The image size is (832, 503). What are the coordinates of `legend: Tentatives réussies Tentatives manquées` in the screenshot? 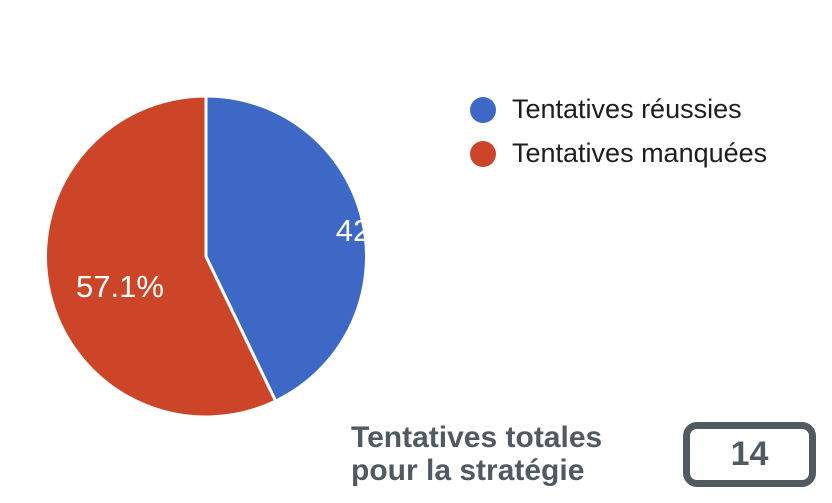 It's located at (619, 139).